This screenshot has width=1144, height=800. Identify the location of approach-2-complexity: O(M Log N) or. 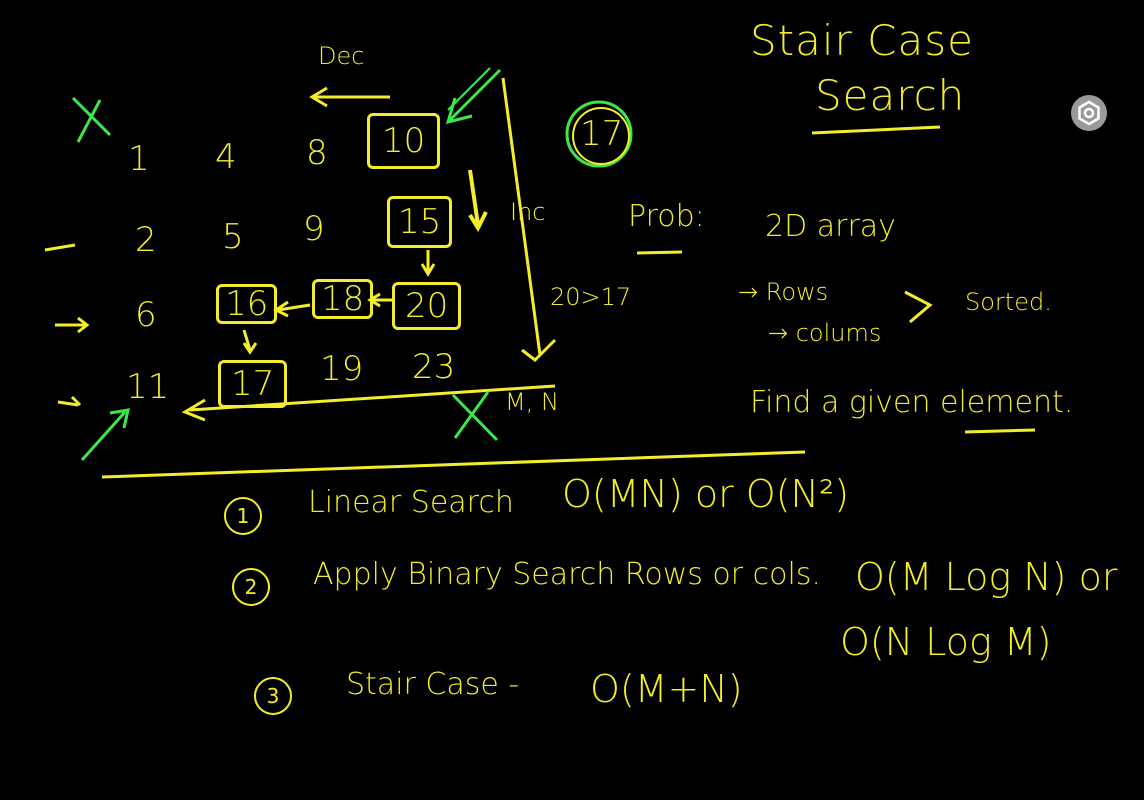
(986, 577).